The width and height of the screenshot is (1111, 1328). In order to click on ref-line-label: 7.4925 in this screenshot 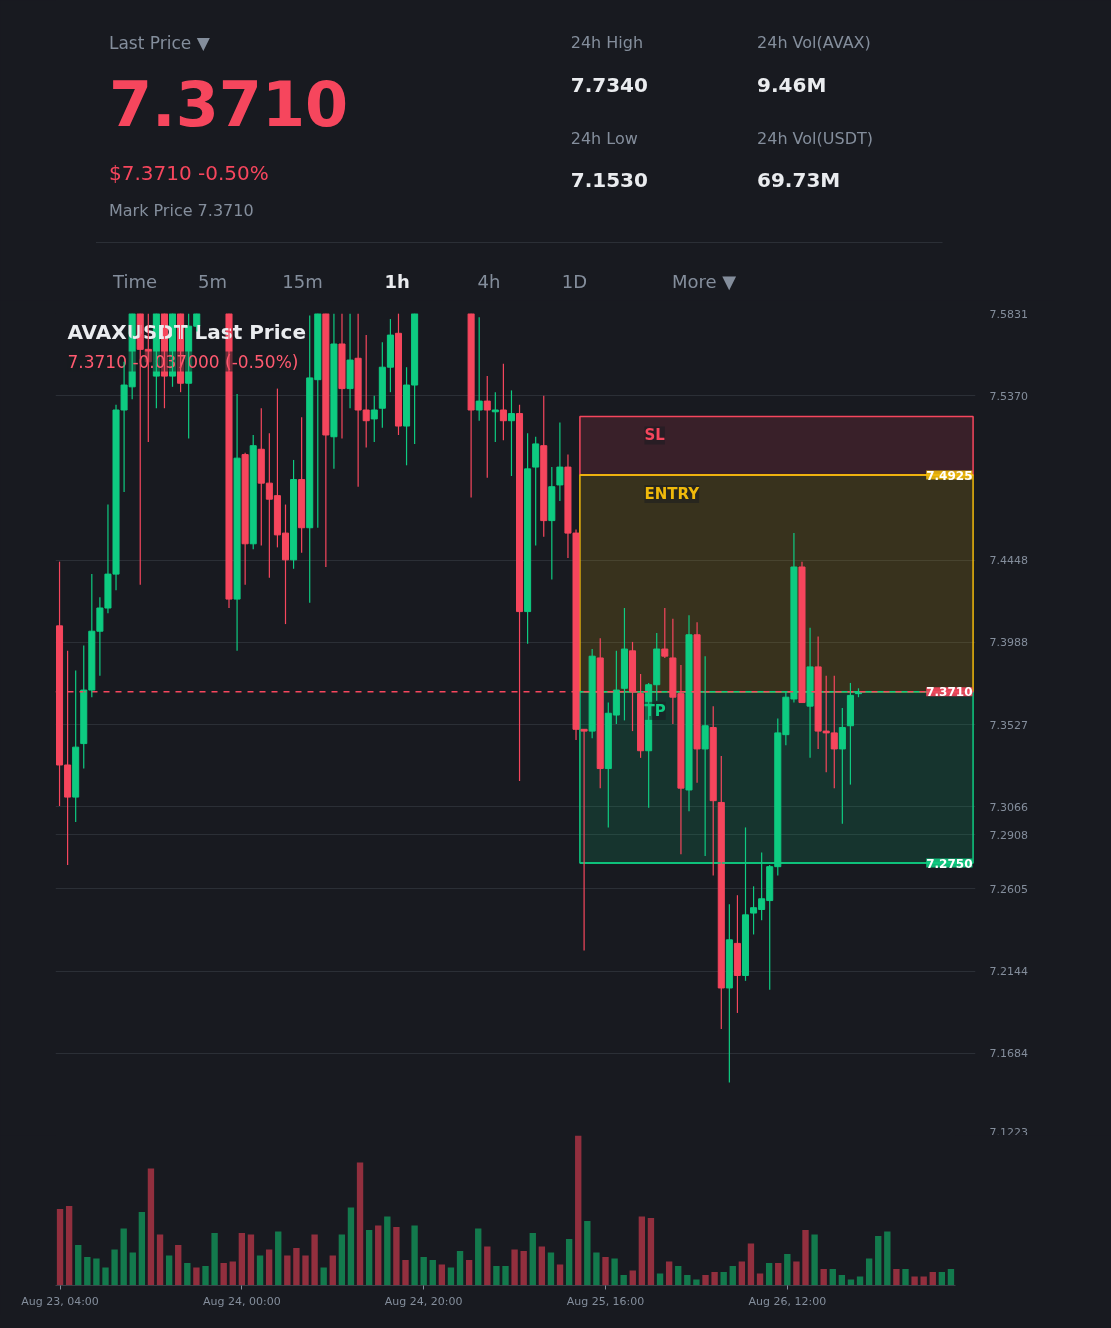, I will do `click(949, 475)`.